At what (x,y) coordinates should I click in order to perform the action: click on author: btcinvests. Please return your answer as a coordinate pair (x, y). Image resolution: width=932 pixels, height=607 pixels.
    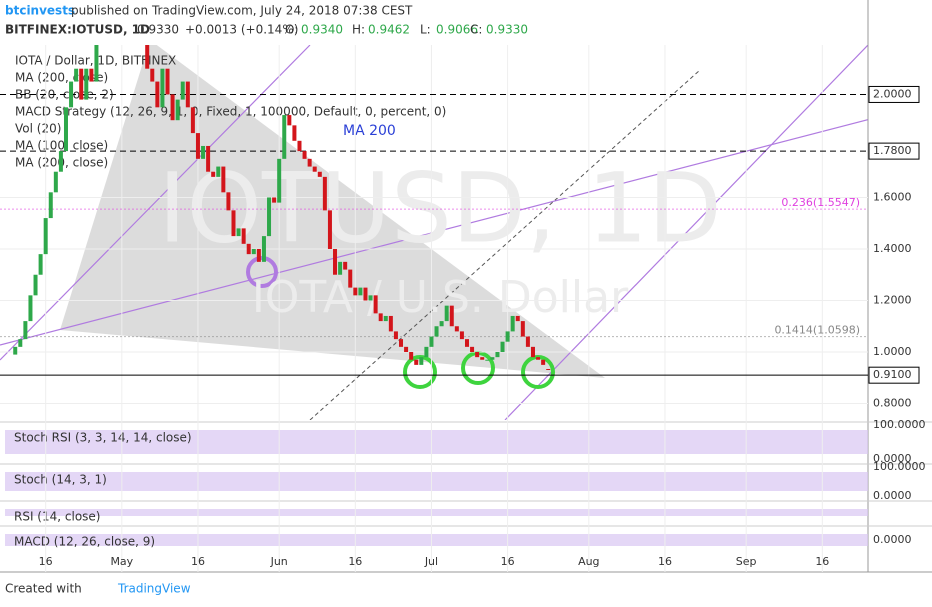
    Looking at the image, I should click on (40, 11).